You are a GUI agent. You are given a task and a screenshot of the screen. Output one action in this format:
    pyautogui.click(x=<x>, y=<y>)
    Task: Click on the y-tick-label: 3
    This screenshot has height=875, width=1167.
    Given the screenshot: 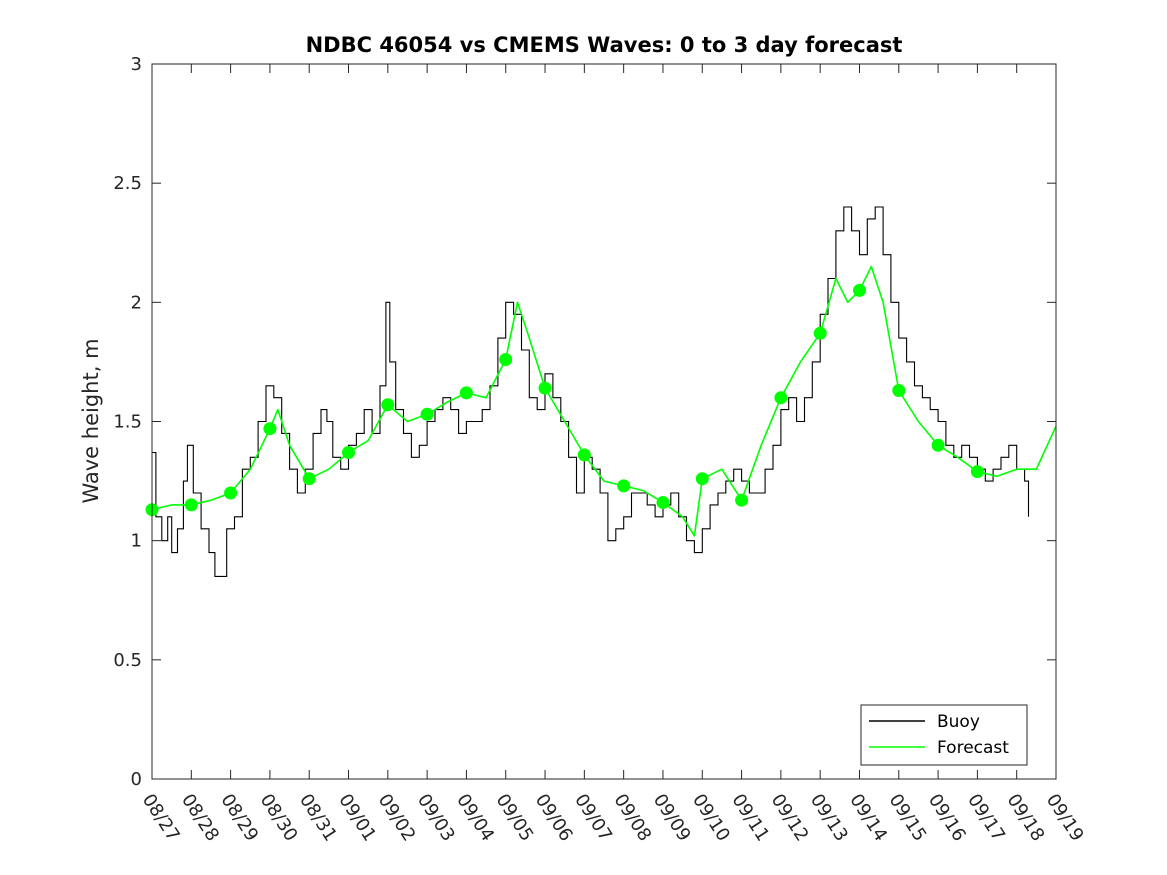 What is the action you would take?
    pyautogui.click(x=136, y=64)
    